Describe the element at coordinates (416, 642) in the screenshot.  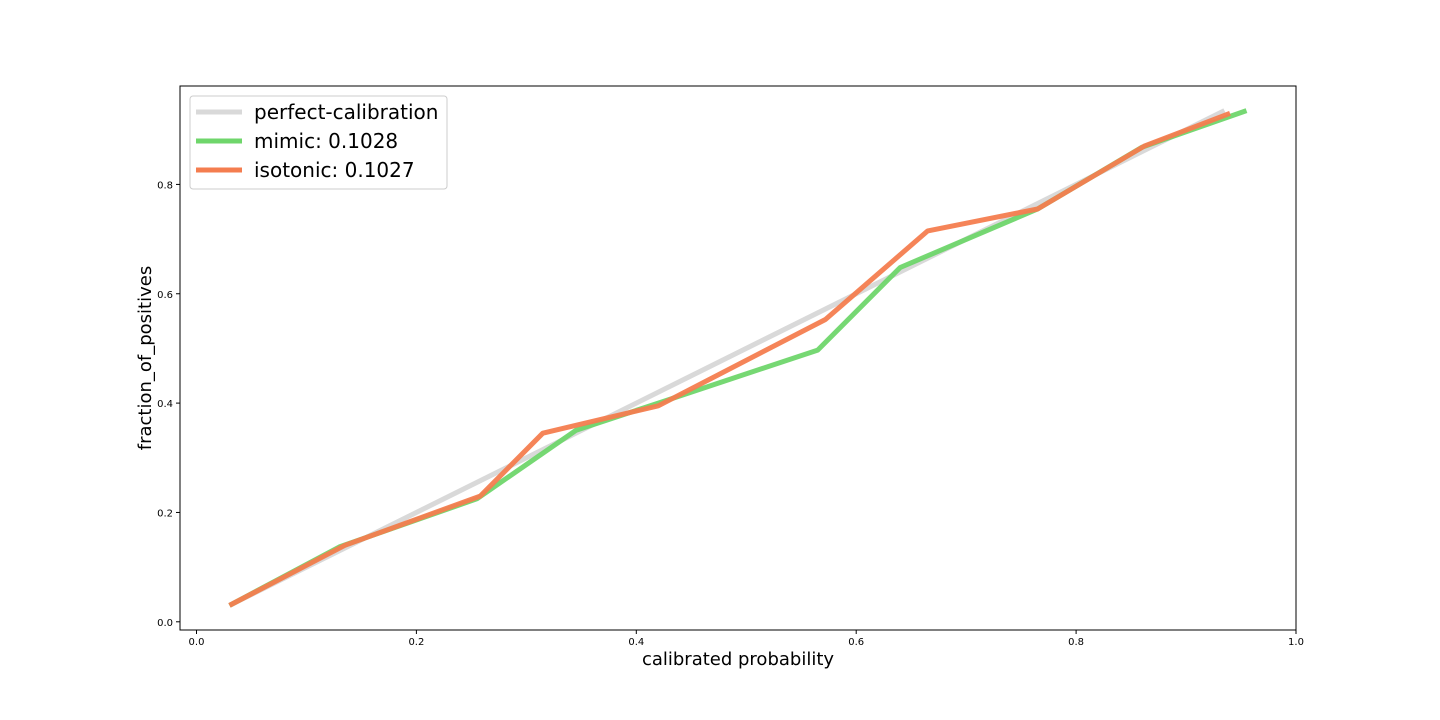
I see `x-tick-label: 0.2` at that location.